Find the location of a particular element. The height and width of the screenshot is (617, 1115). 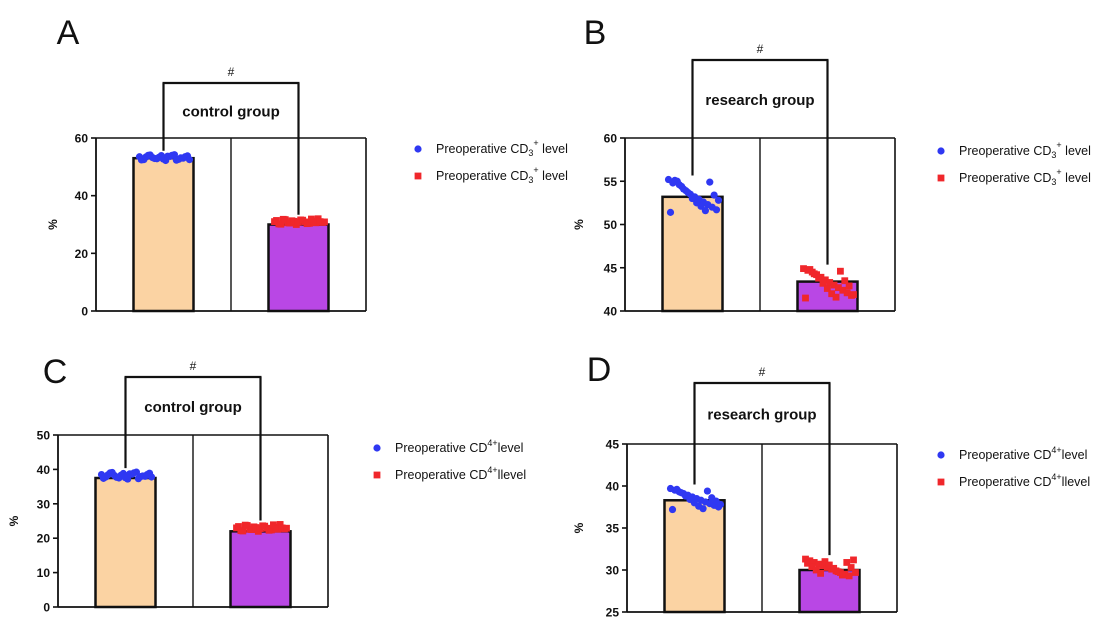

legend-label-suffix: llevel is located at coordinates (512, 475).